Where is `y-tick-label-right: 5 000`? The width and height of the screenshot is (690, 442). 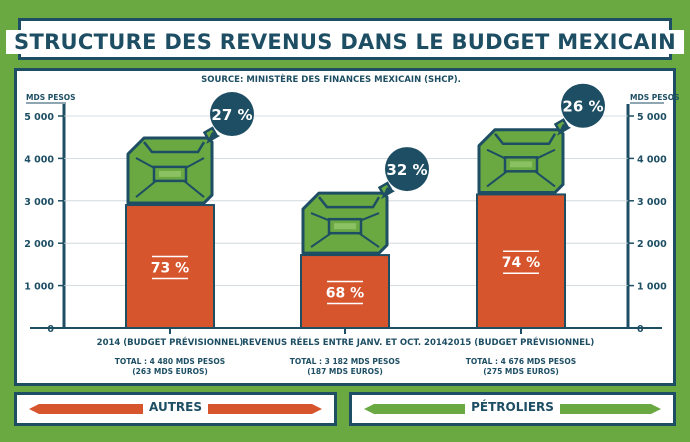
y-tick-label-right: 5 000 is located at coordinates (652, 117).